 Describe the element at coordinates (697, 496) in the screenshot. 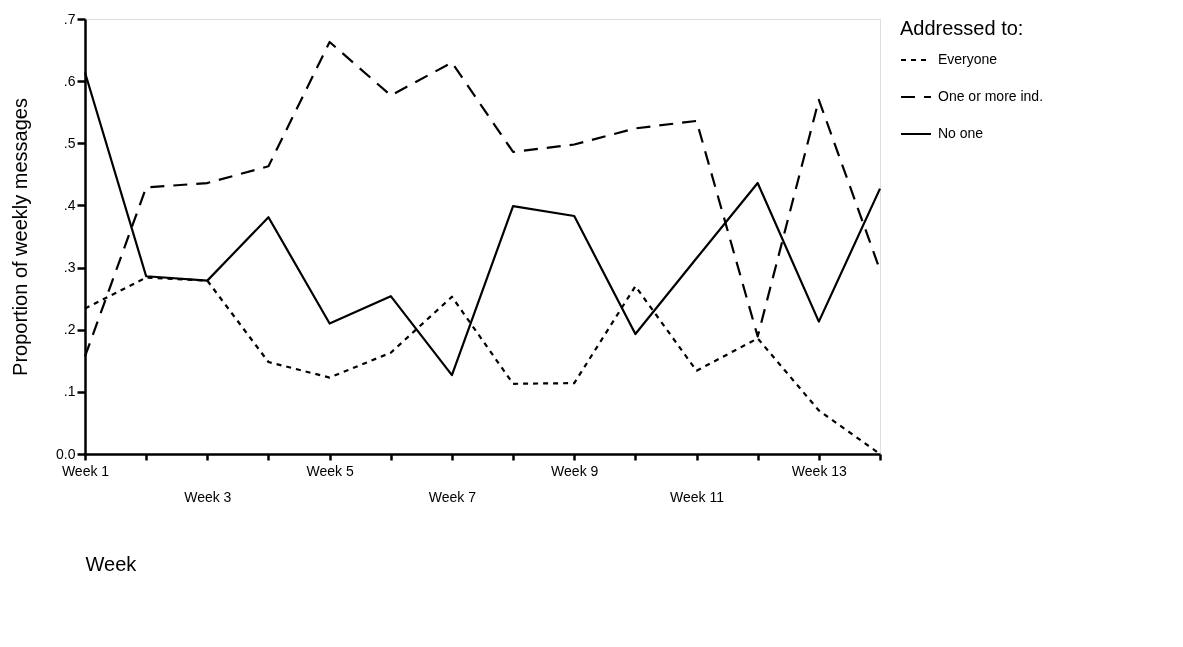

I see `x-tick-label: Week 11` at that location.